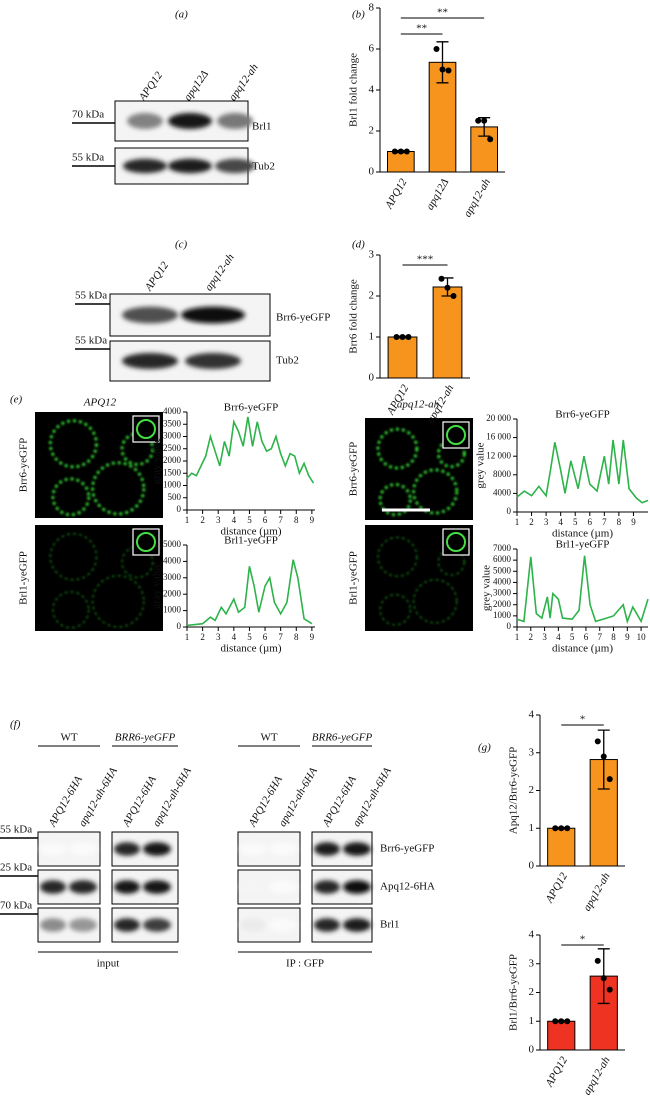 This screenshot has height=1099, width=650. Describe the element at coordinates (484, 748) in the screenshot. I see `label: (g)` at that location.